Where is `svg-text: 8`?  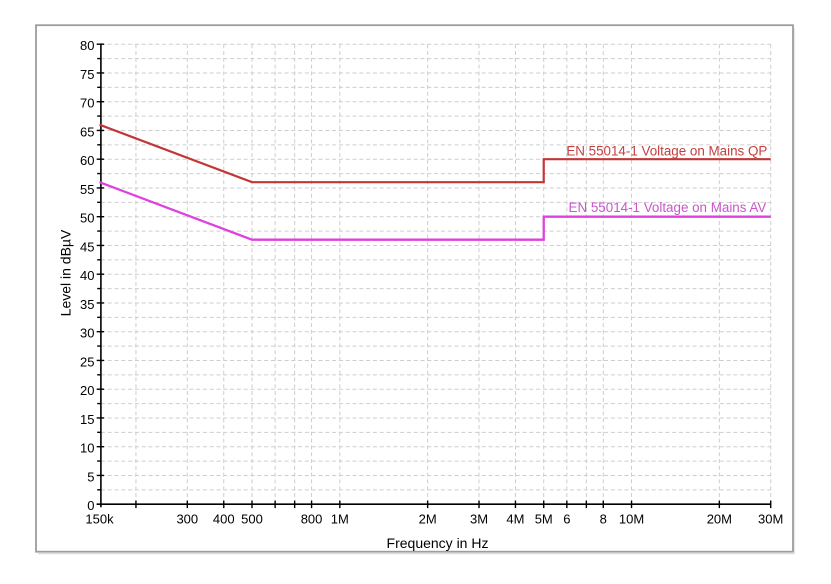
svg-text: 8 is located at coordinates (603, 519).